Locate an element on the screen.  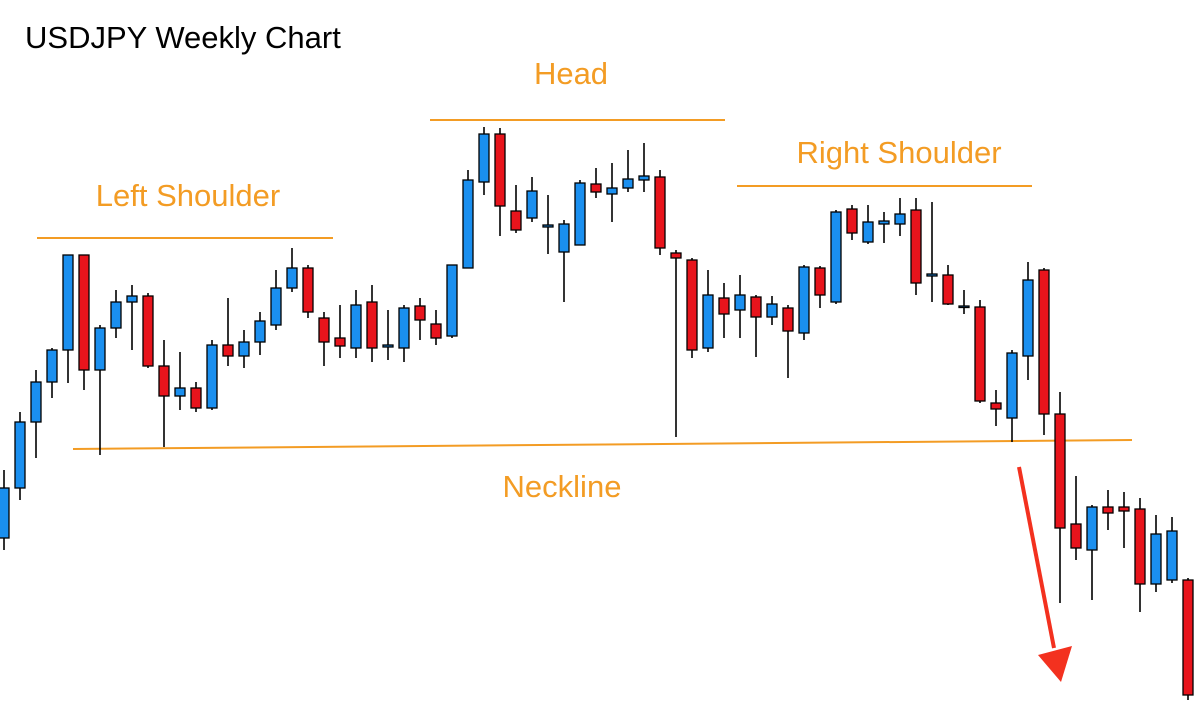
arrow-head is located at coordinates (1055, 664).